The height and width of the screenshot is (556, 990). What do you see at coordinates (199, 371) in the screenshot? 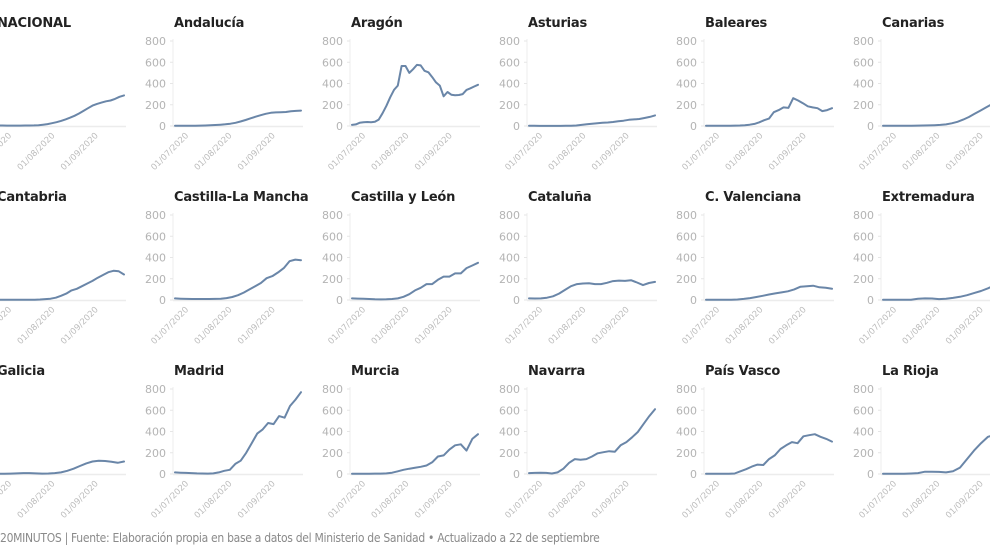
I see `chart-title: Madrid` at bounding box center [199, 371].